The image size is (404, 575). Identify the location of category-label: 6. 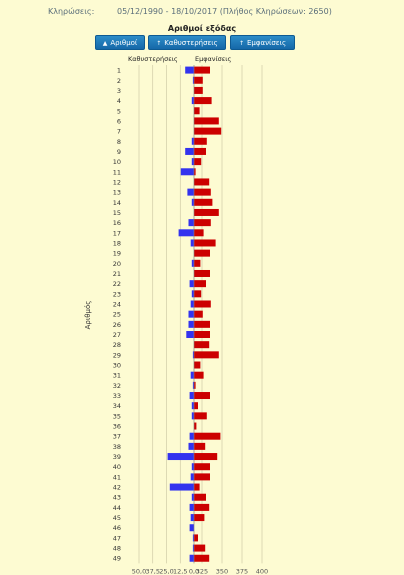
(119, 121).